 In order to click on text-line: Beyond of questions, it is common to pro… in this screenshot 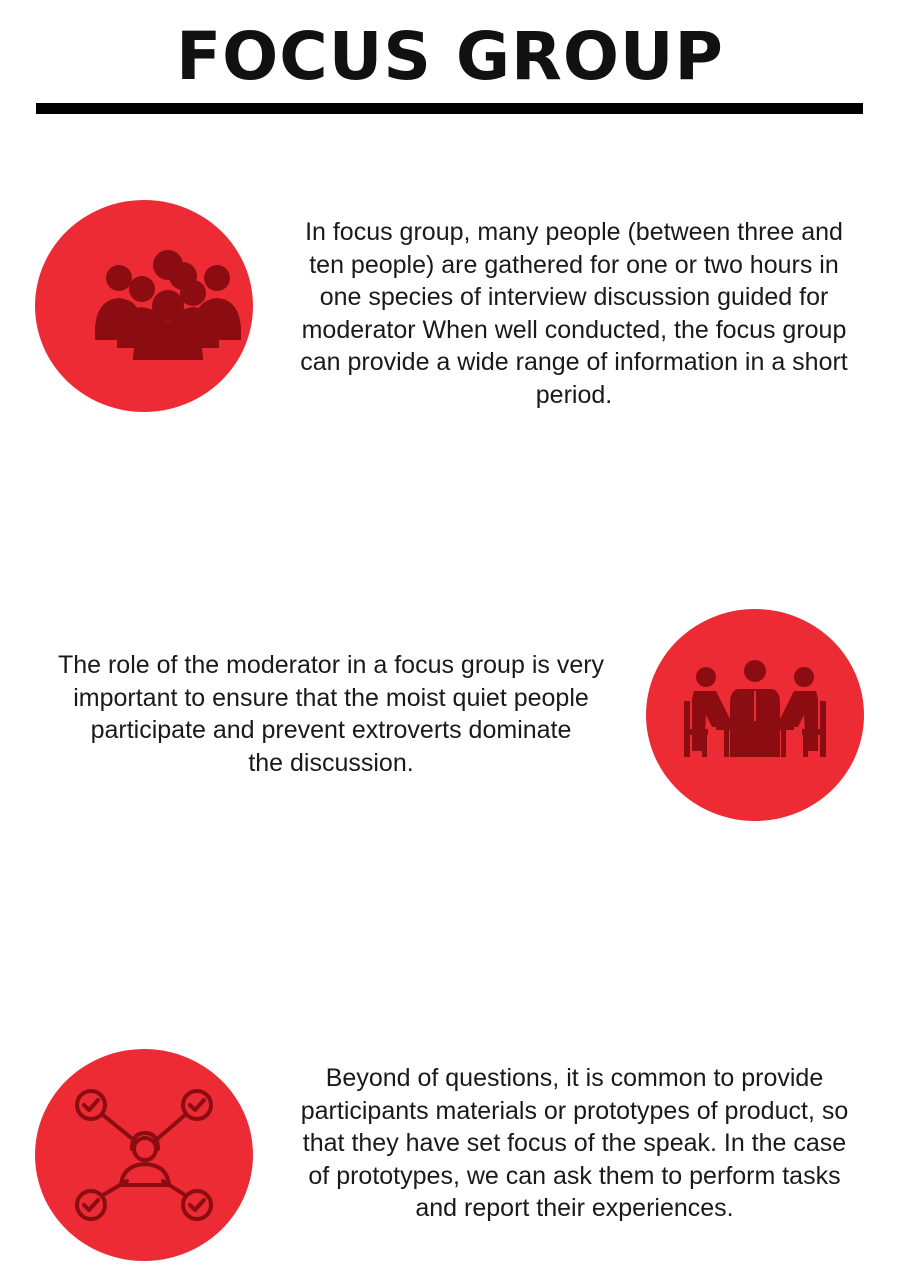, I will do `click(574, 1078)`.